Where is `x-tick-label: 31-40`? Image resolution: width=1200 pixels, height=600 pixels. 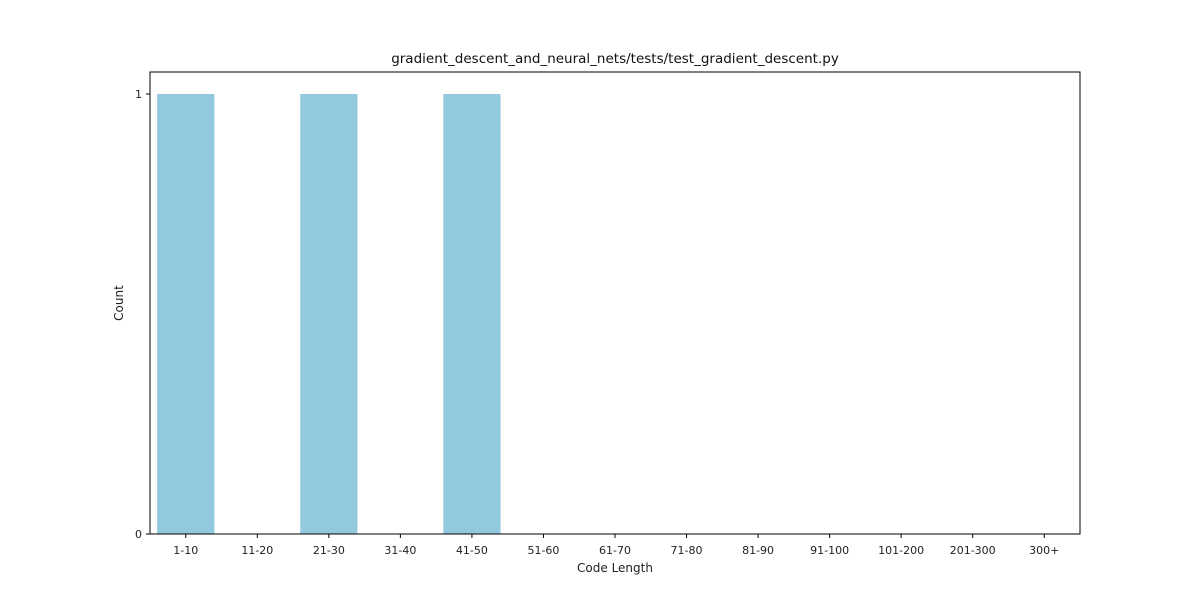
x-tick-label: 31-40 is located at coordinates (400, 550).